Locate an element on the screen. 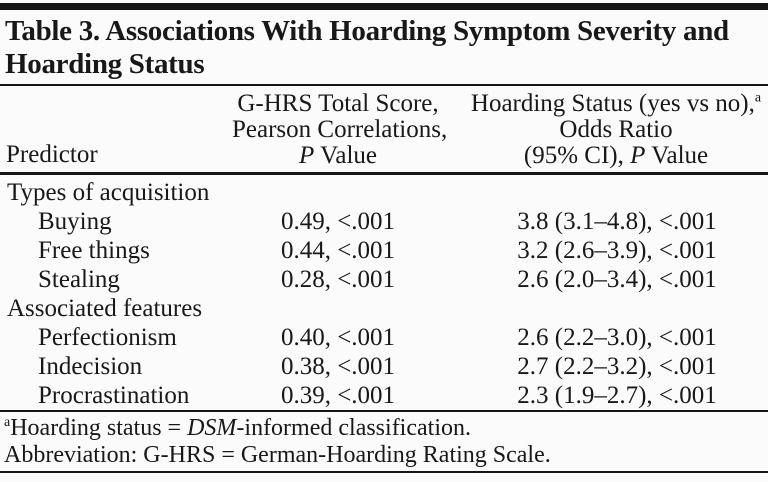 This screenshot has width=768, height=482. odds-header-line1: Hoarding Status (yes vs no),a is located at coordinates (611, 104).